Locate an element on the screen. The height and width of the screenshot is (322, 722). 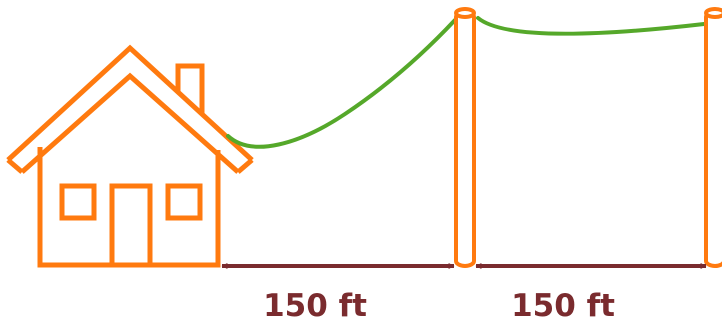
house-window-right is located at coordinates (184, 202).